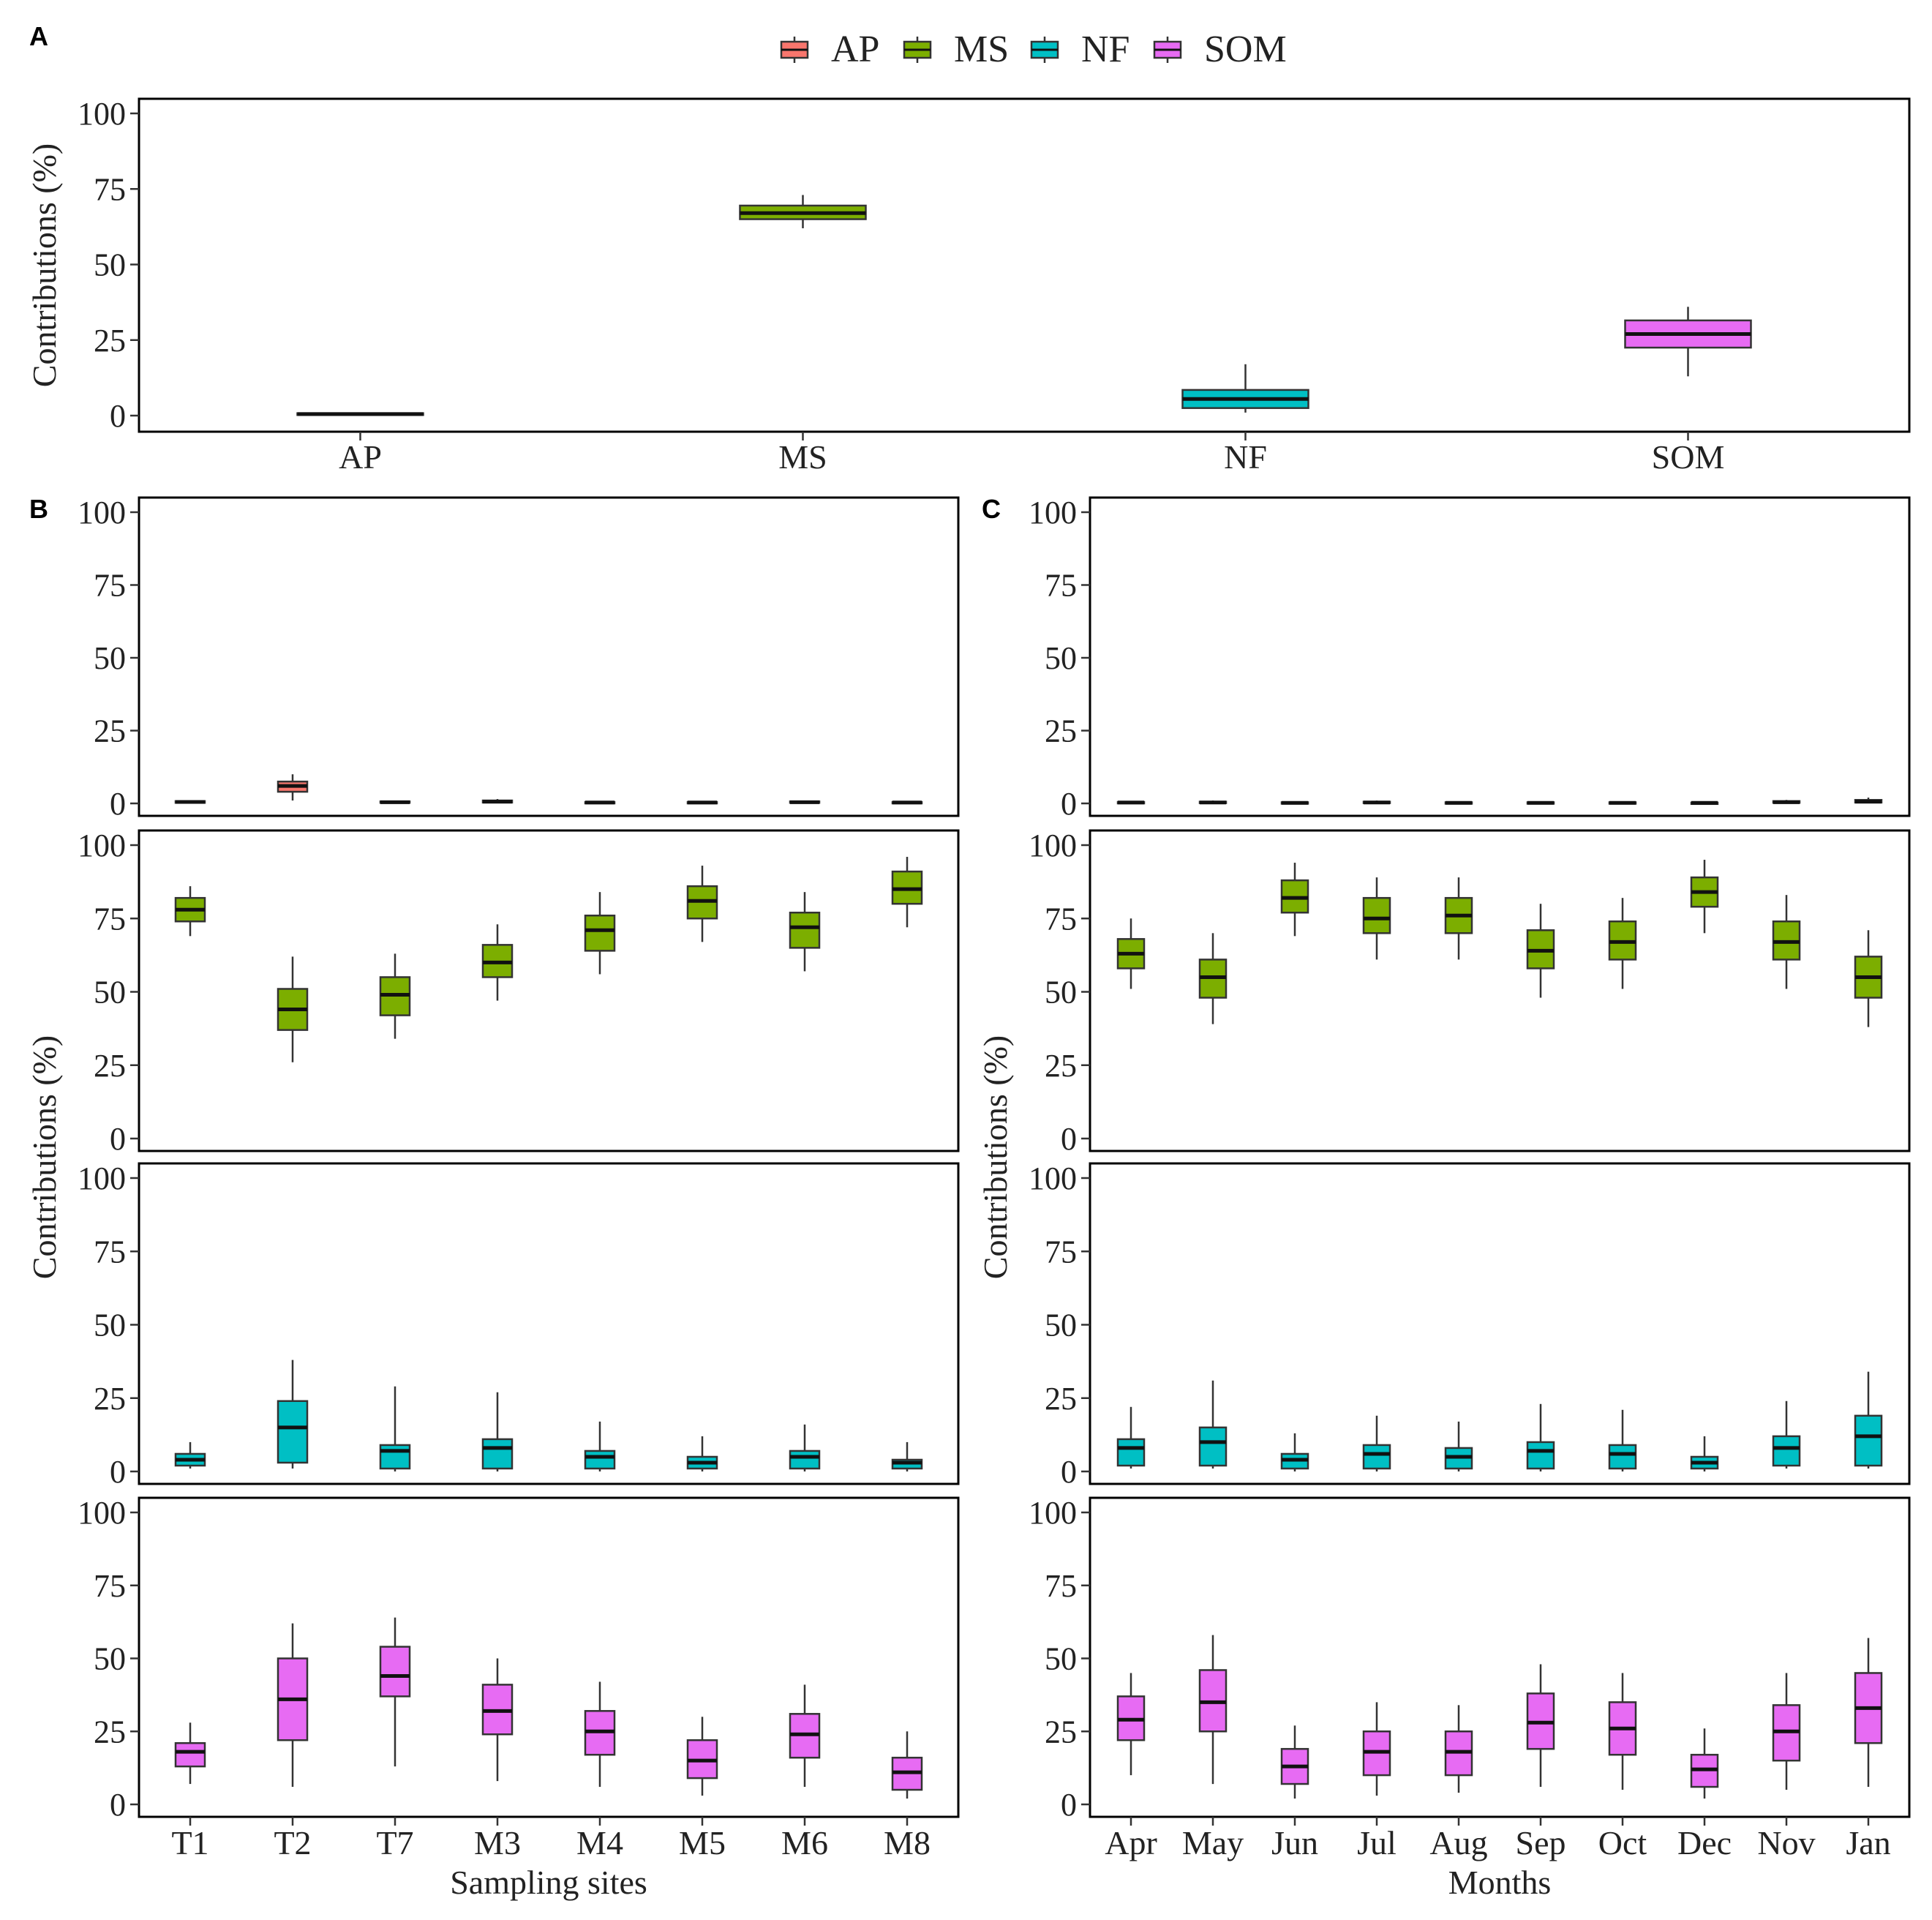 Image resolution: width=1932 pixels, height=1920 pixels. I want to click on panel-c-facet-som-ytick-label: 0, so click(1069, 1805).